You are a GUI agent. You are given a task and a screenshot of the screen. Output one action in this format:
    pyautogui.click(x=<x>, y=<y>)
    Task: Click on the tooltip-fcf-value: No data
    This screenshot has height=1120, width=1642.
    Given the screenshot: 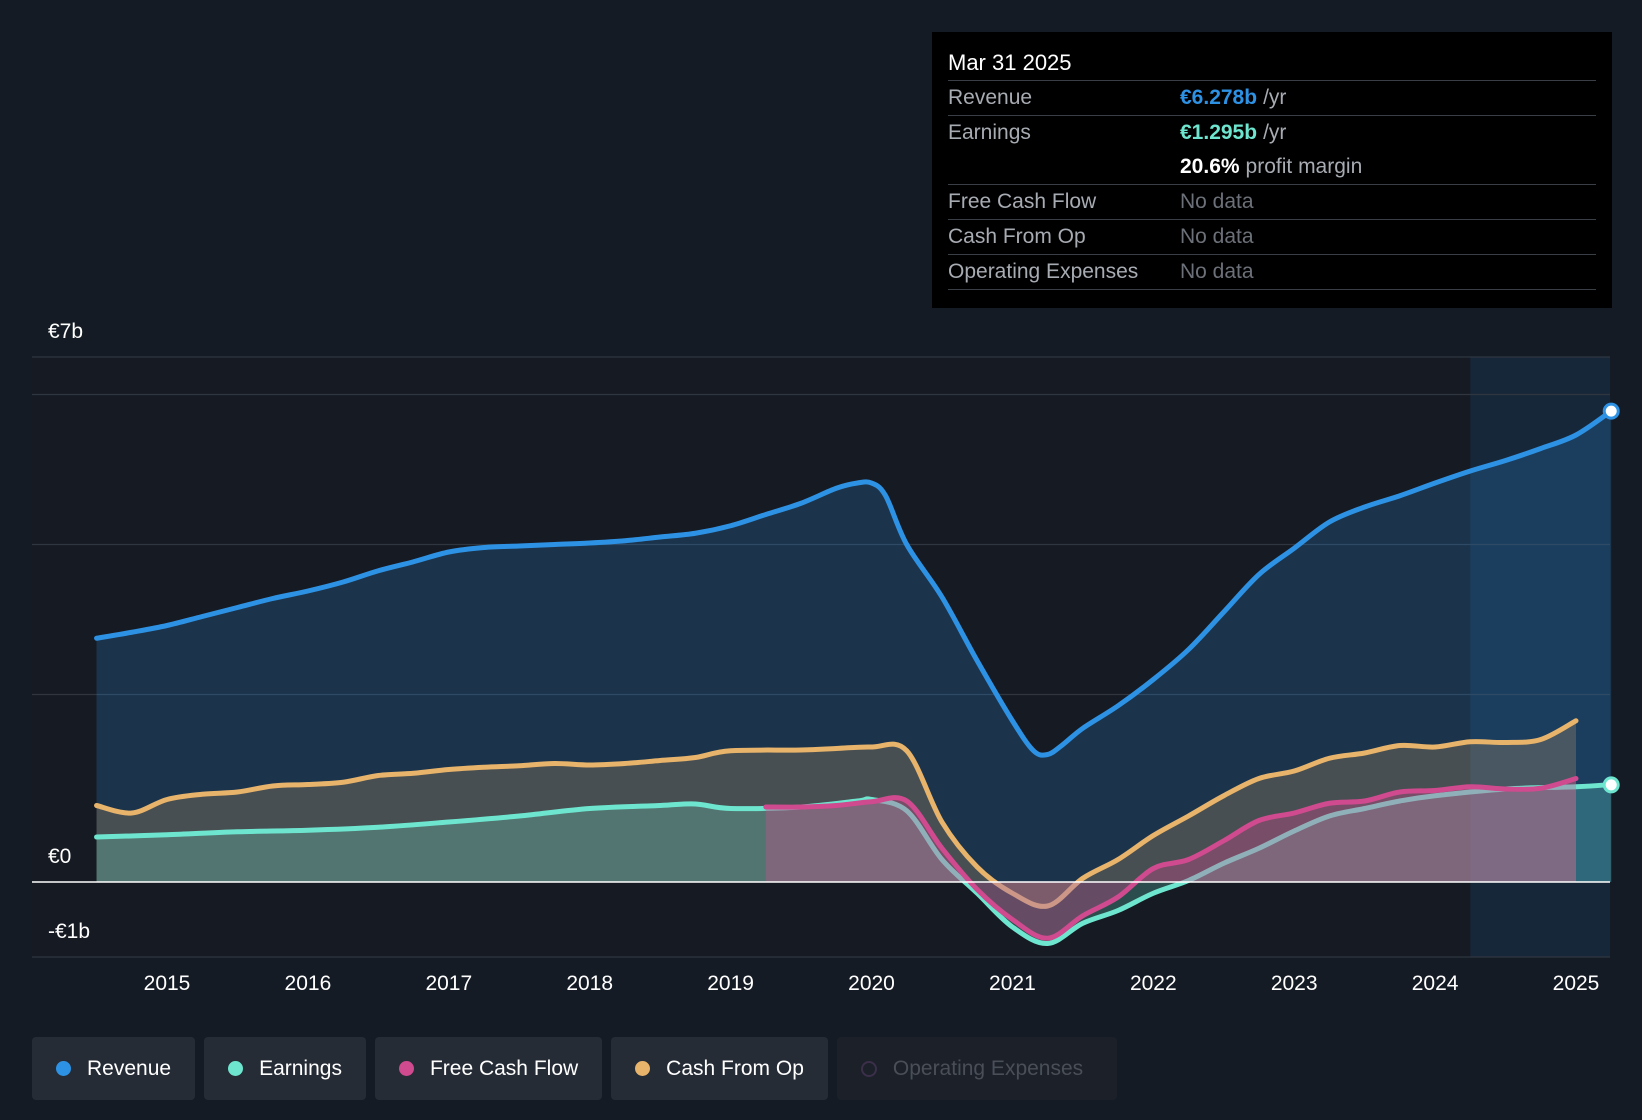 What is the action you would take?
    pyautogui.click(x=1217, y=201)
    